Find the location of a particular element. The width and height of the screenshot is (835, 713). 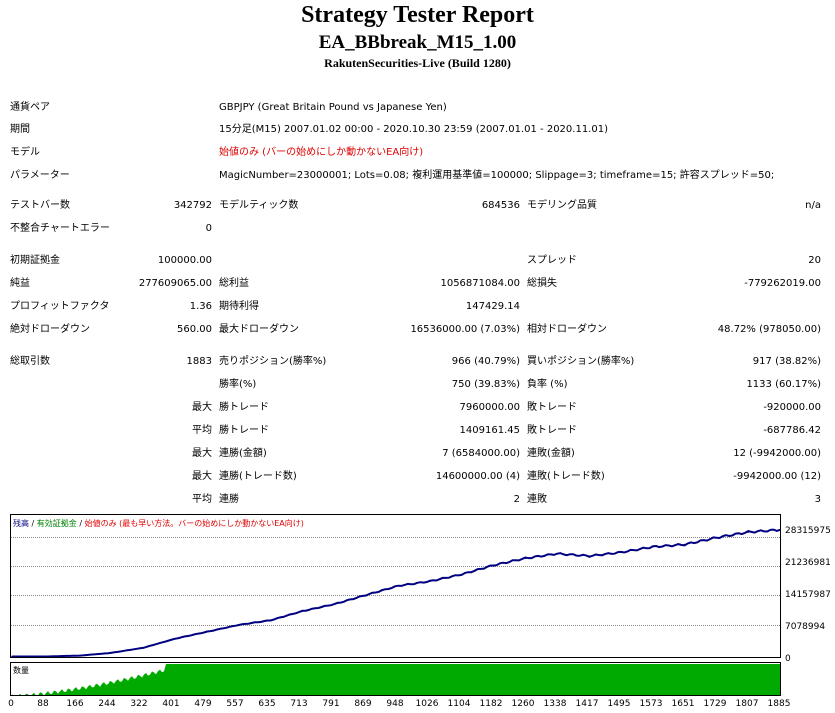

total-trades-label: 総取引数 is located at coordinates (30, 361).